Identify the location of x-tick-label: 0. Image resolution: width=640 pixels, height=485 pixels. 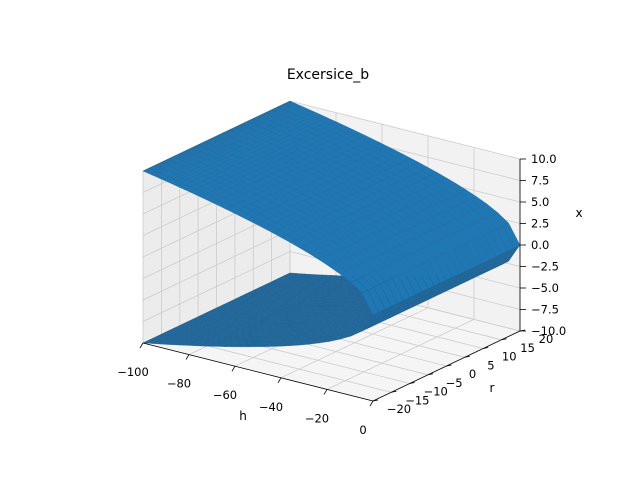
(362, 430).